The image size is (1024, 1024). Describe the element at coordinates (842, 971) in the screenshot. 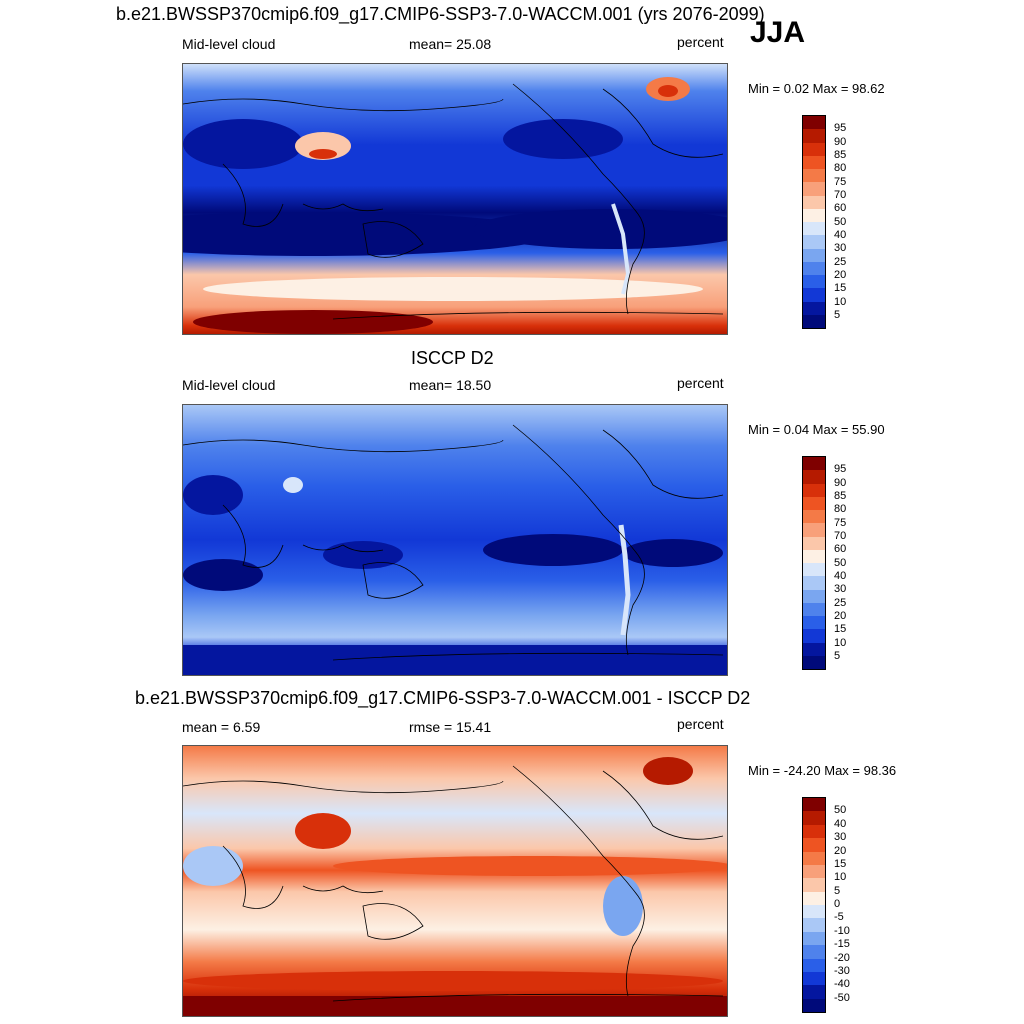

I see `diff-colorbar-label: -30` at that location.